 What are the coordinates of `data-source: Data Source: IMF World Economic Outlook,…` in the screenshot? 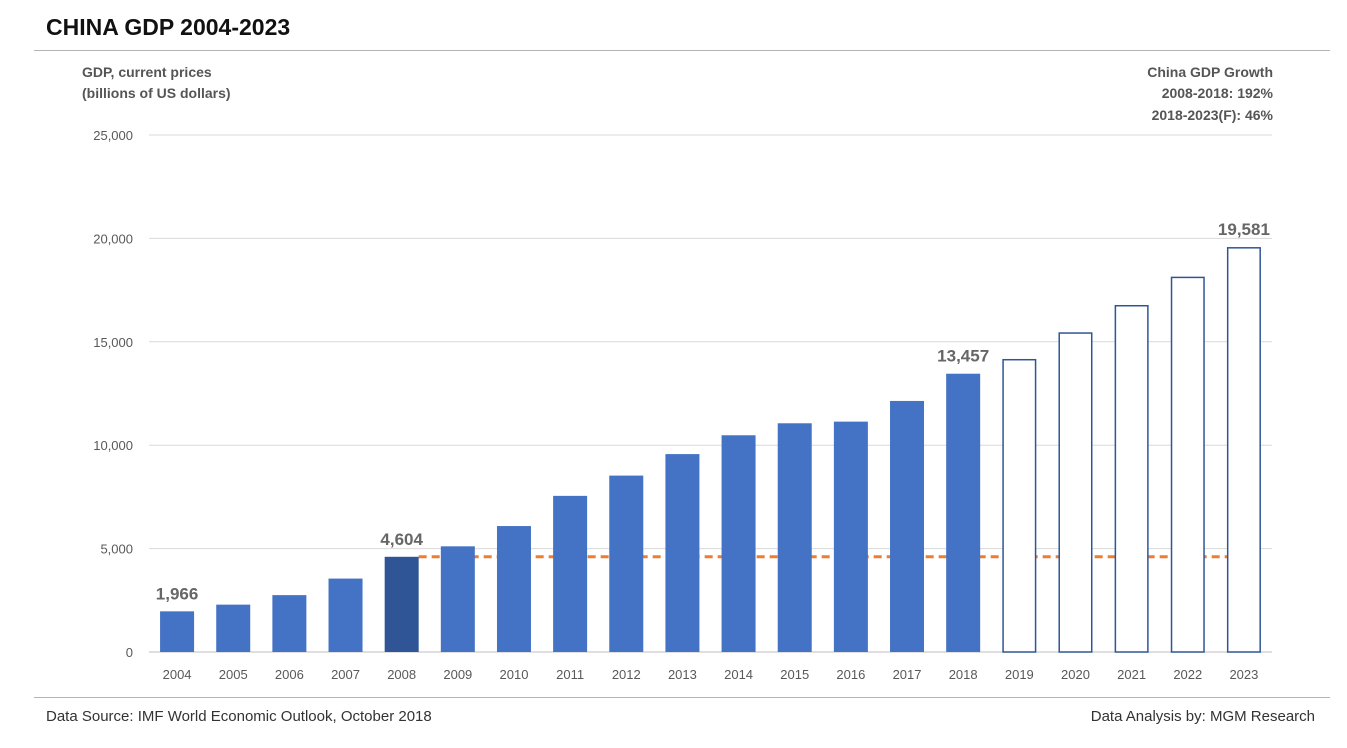 It's located at (239, 716).